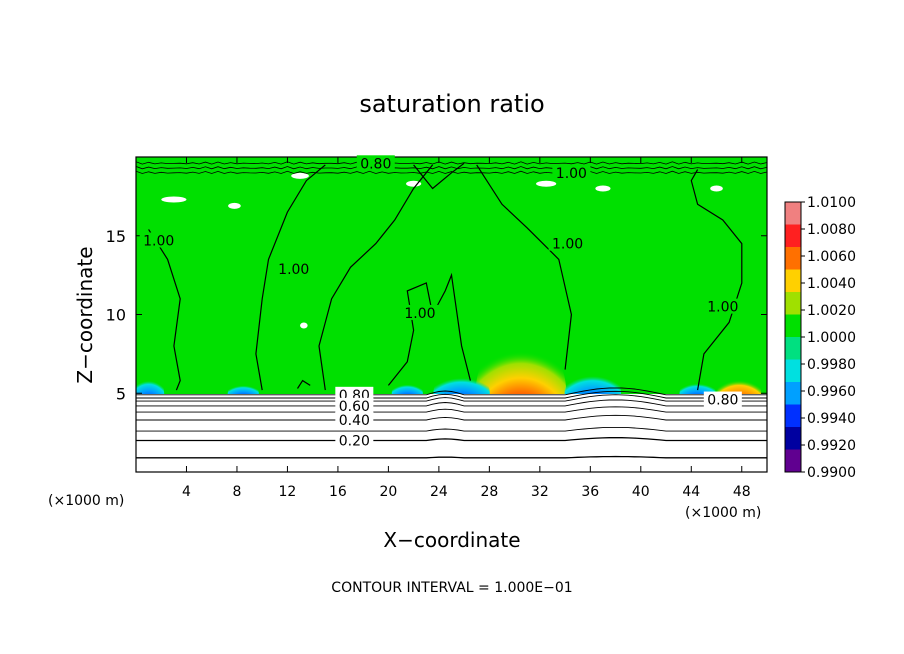 This screenshot has height=654, width=904. Describe the element at coordinates (831, 365) in the screenshot. I see `colorbar-label: 0.9980` at that location.